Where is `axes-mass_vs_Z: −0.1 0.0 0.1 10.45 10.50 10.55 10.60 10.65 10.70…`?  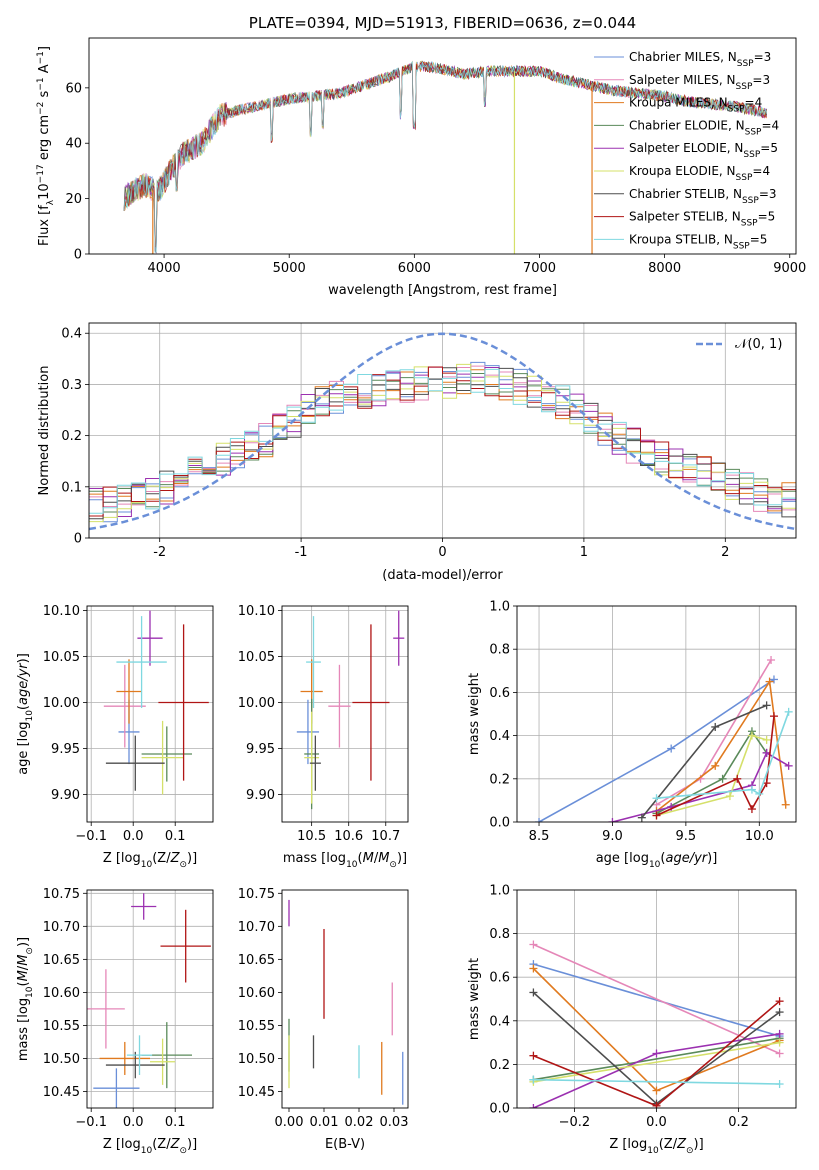
axes-mass_vs_Z: −0.1 0.0 0.1 10.45 10.50 10.55 10.60 10.65 10.70… is located at coordinates (115, 1021).